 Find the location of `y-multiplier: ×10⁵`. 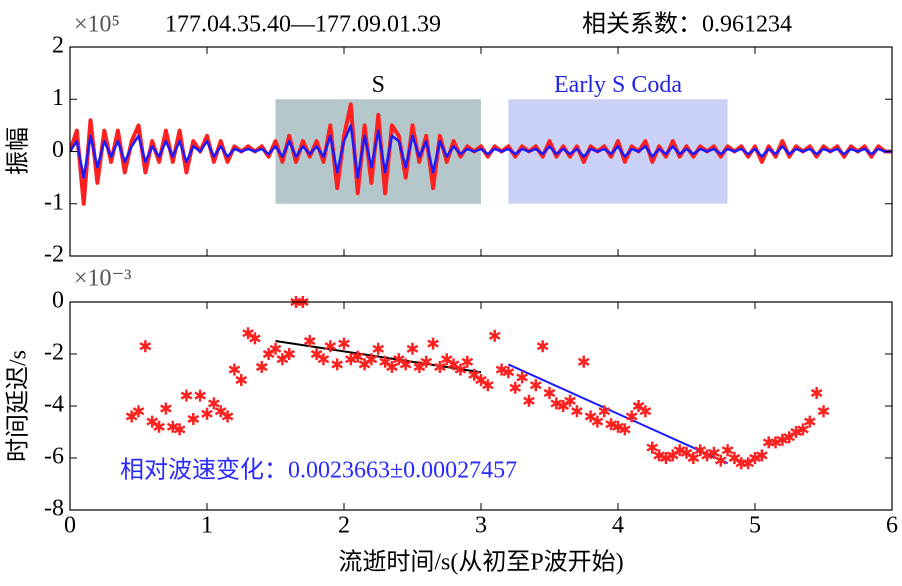

y-multiplier: ×10⁵ is located at coordinates (97, 25).